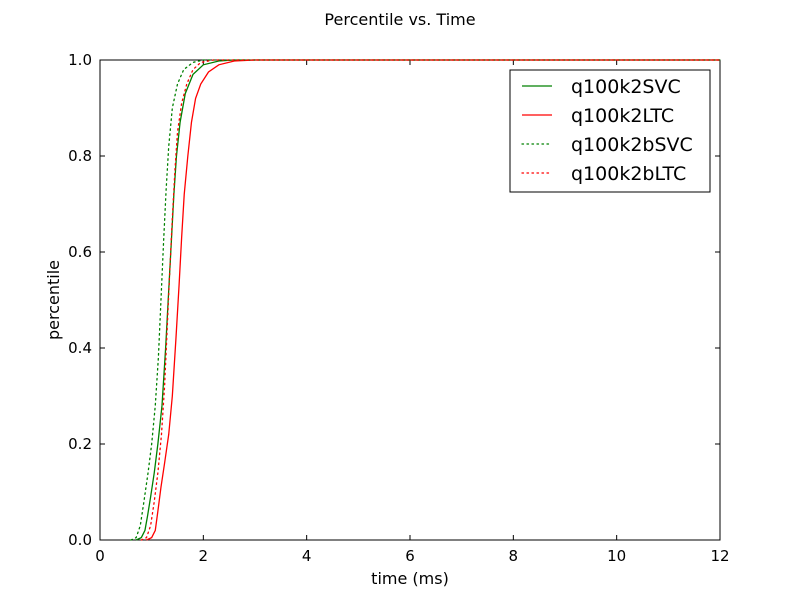 The image size is (800, 600). I want to click on y-tick-label: 0.4, so click(80, 348).